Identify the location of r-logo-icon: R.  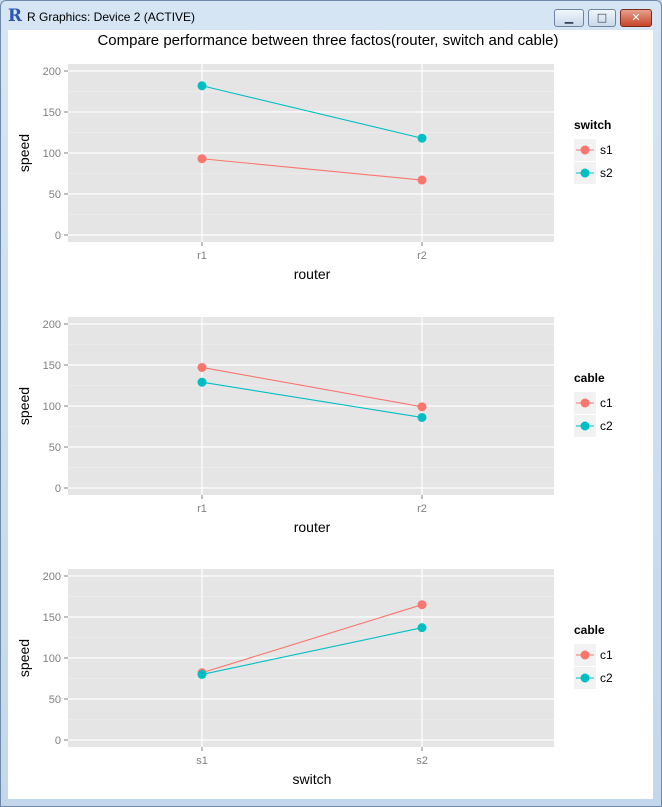
(15, 16).